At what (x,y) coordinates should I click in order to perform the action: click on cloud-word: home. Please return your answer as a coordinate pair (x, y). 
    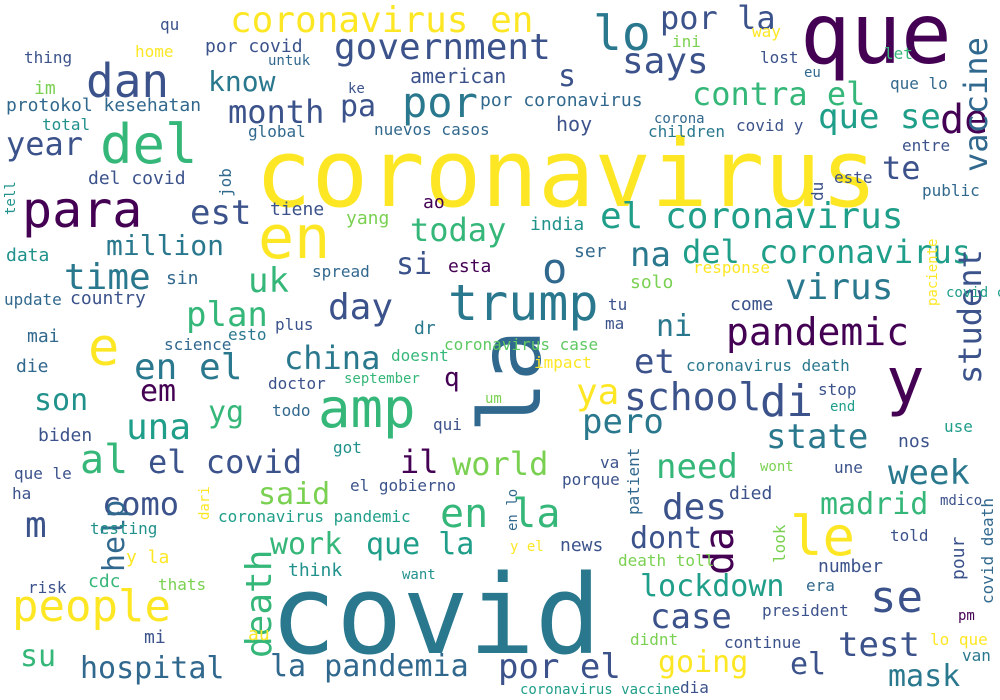
    Looking at the image, I should click on (154, 51).